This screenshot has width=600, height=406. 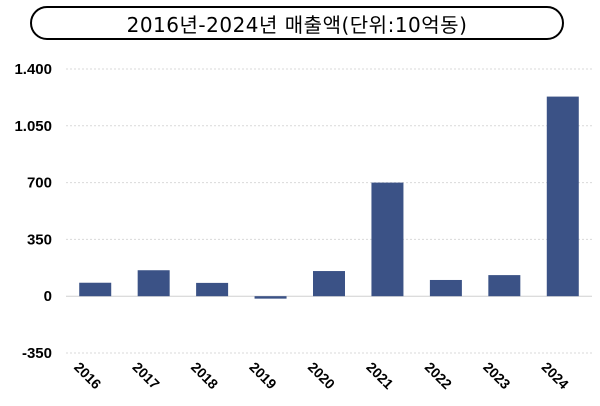 I want to click on x-tick-label: 2016, so click(x=87, y=375).